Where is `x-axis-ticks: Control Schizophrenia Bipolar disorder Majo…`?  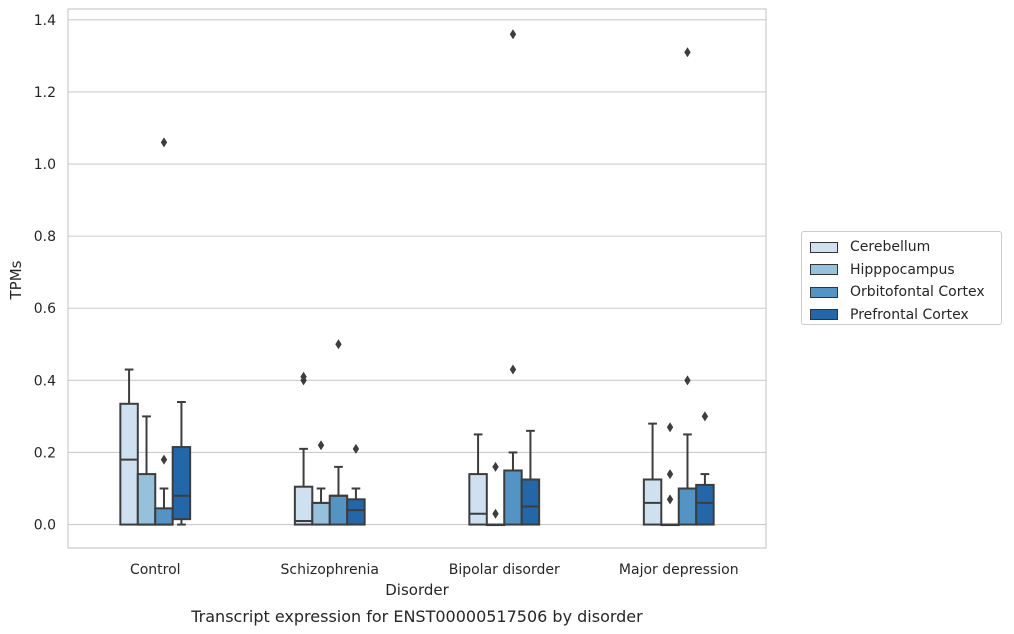
x-axis-ticks: Control Schizophrenia Bipolar disorder Majo… is located at coordinates (434, 570).